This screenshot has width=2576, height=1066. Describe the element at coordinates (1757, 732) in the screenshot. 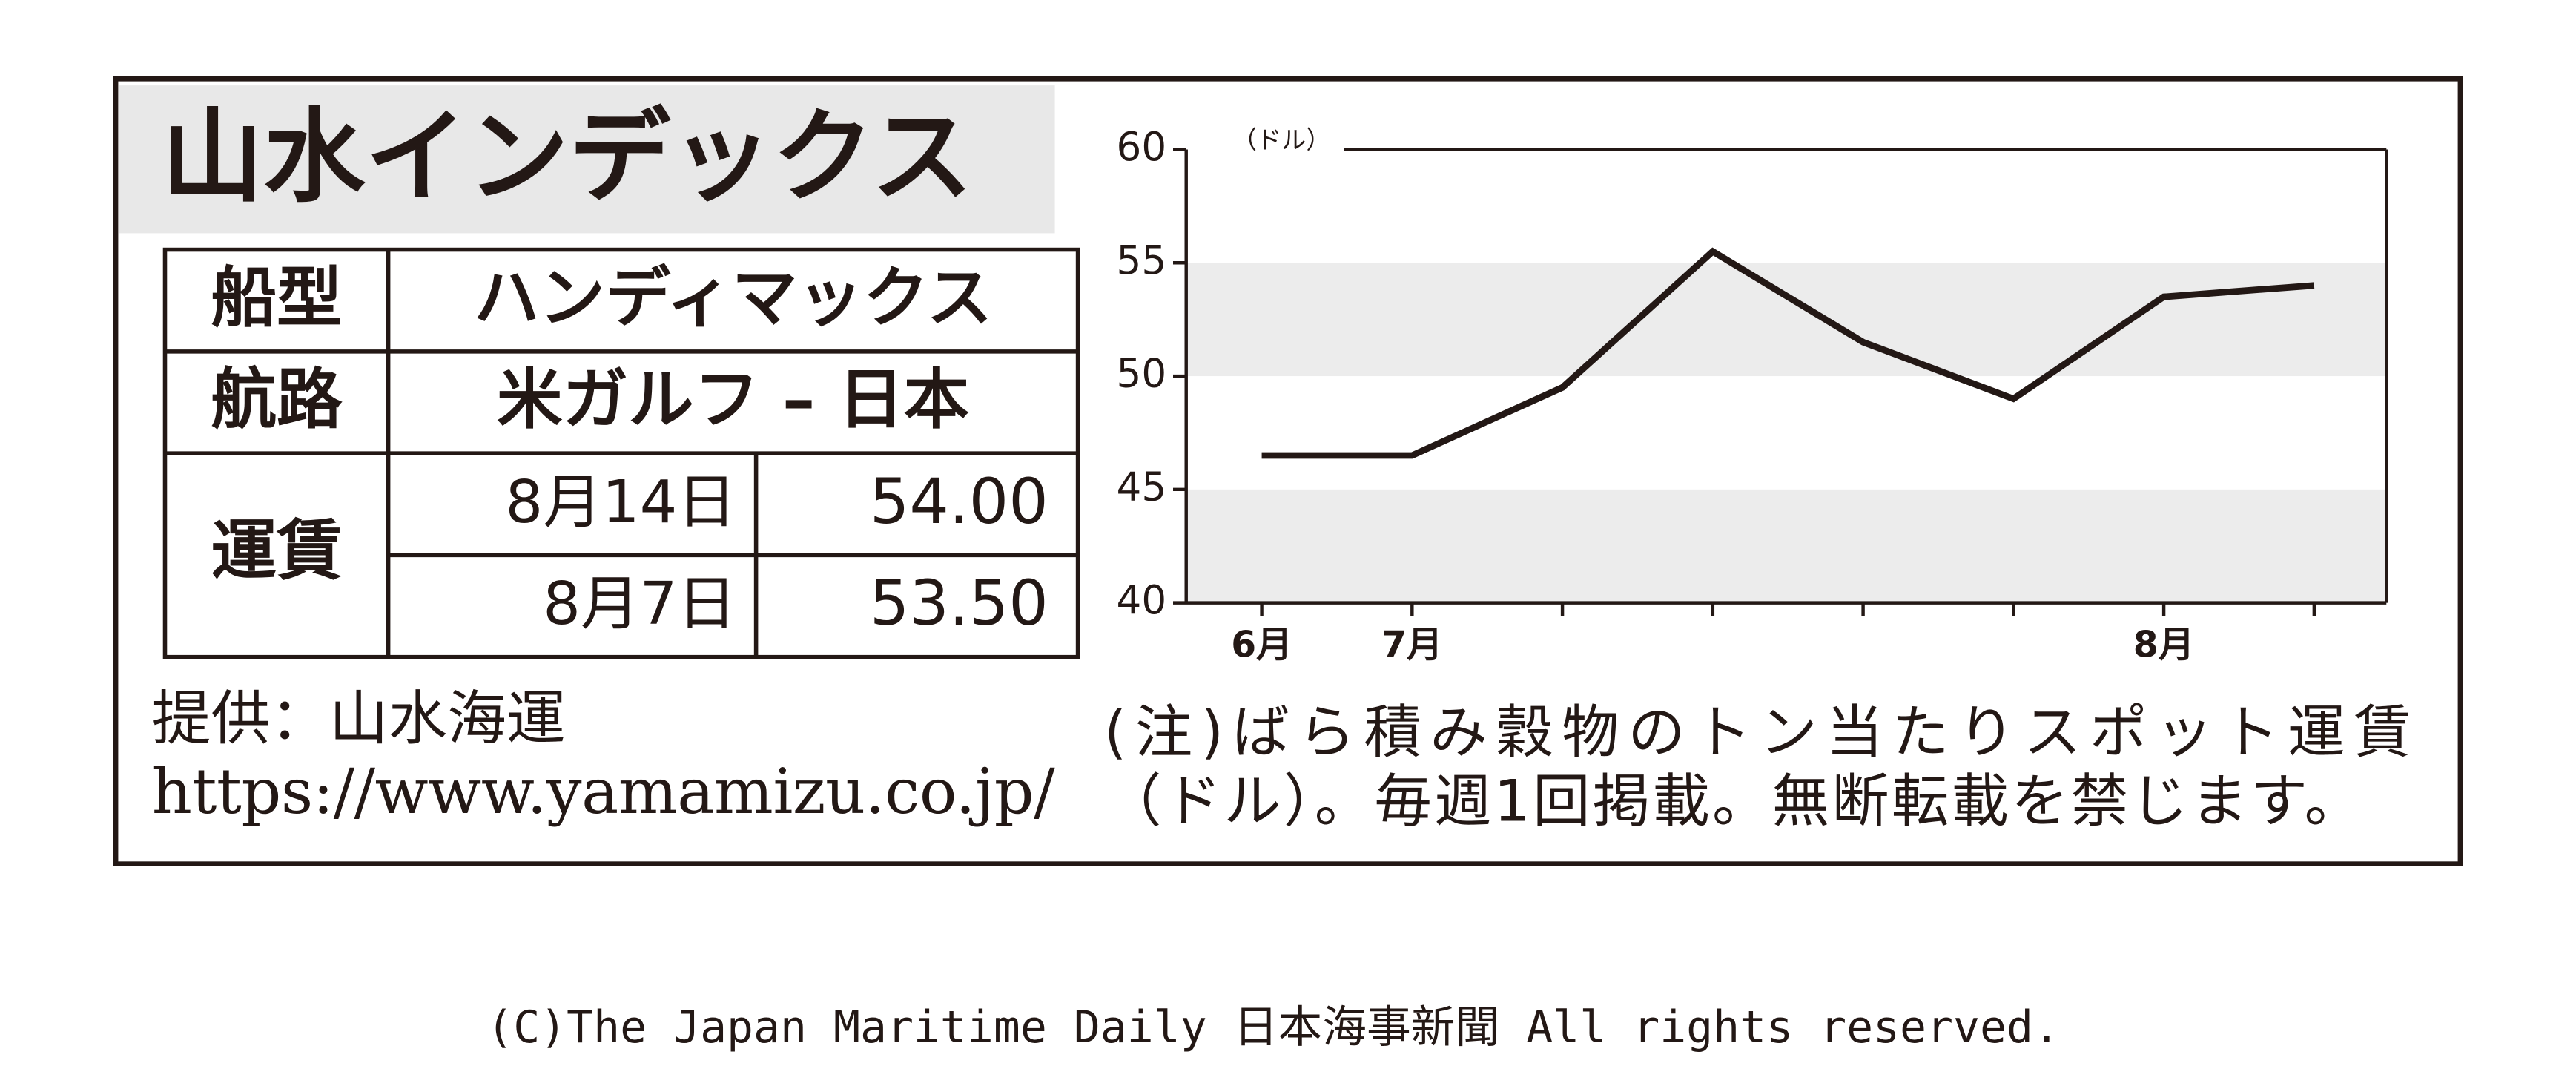

I see `note: (注)ばら積み穀物のトン当たりスポット運賃` at that location.